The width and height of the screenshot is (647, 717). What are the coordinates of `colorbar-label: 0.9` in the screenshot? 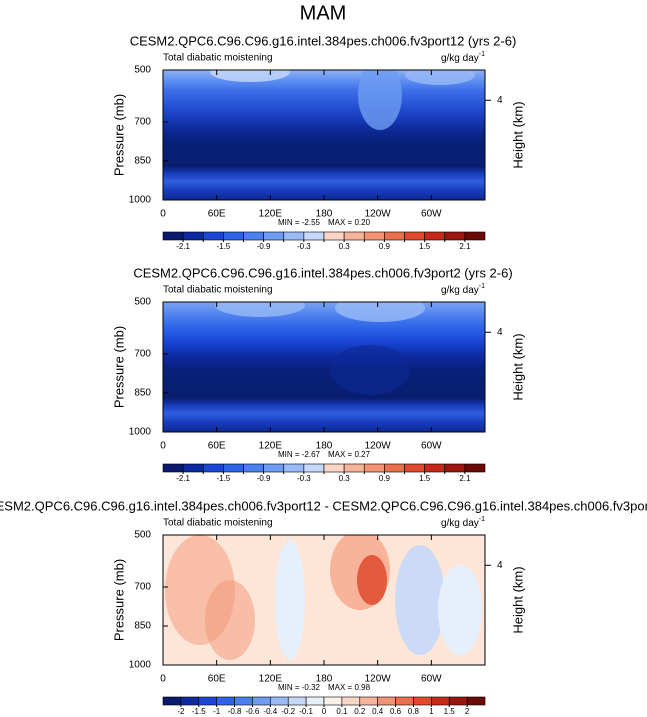 It's located at (385, 478).